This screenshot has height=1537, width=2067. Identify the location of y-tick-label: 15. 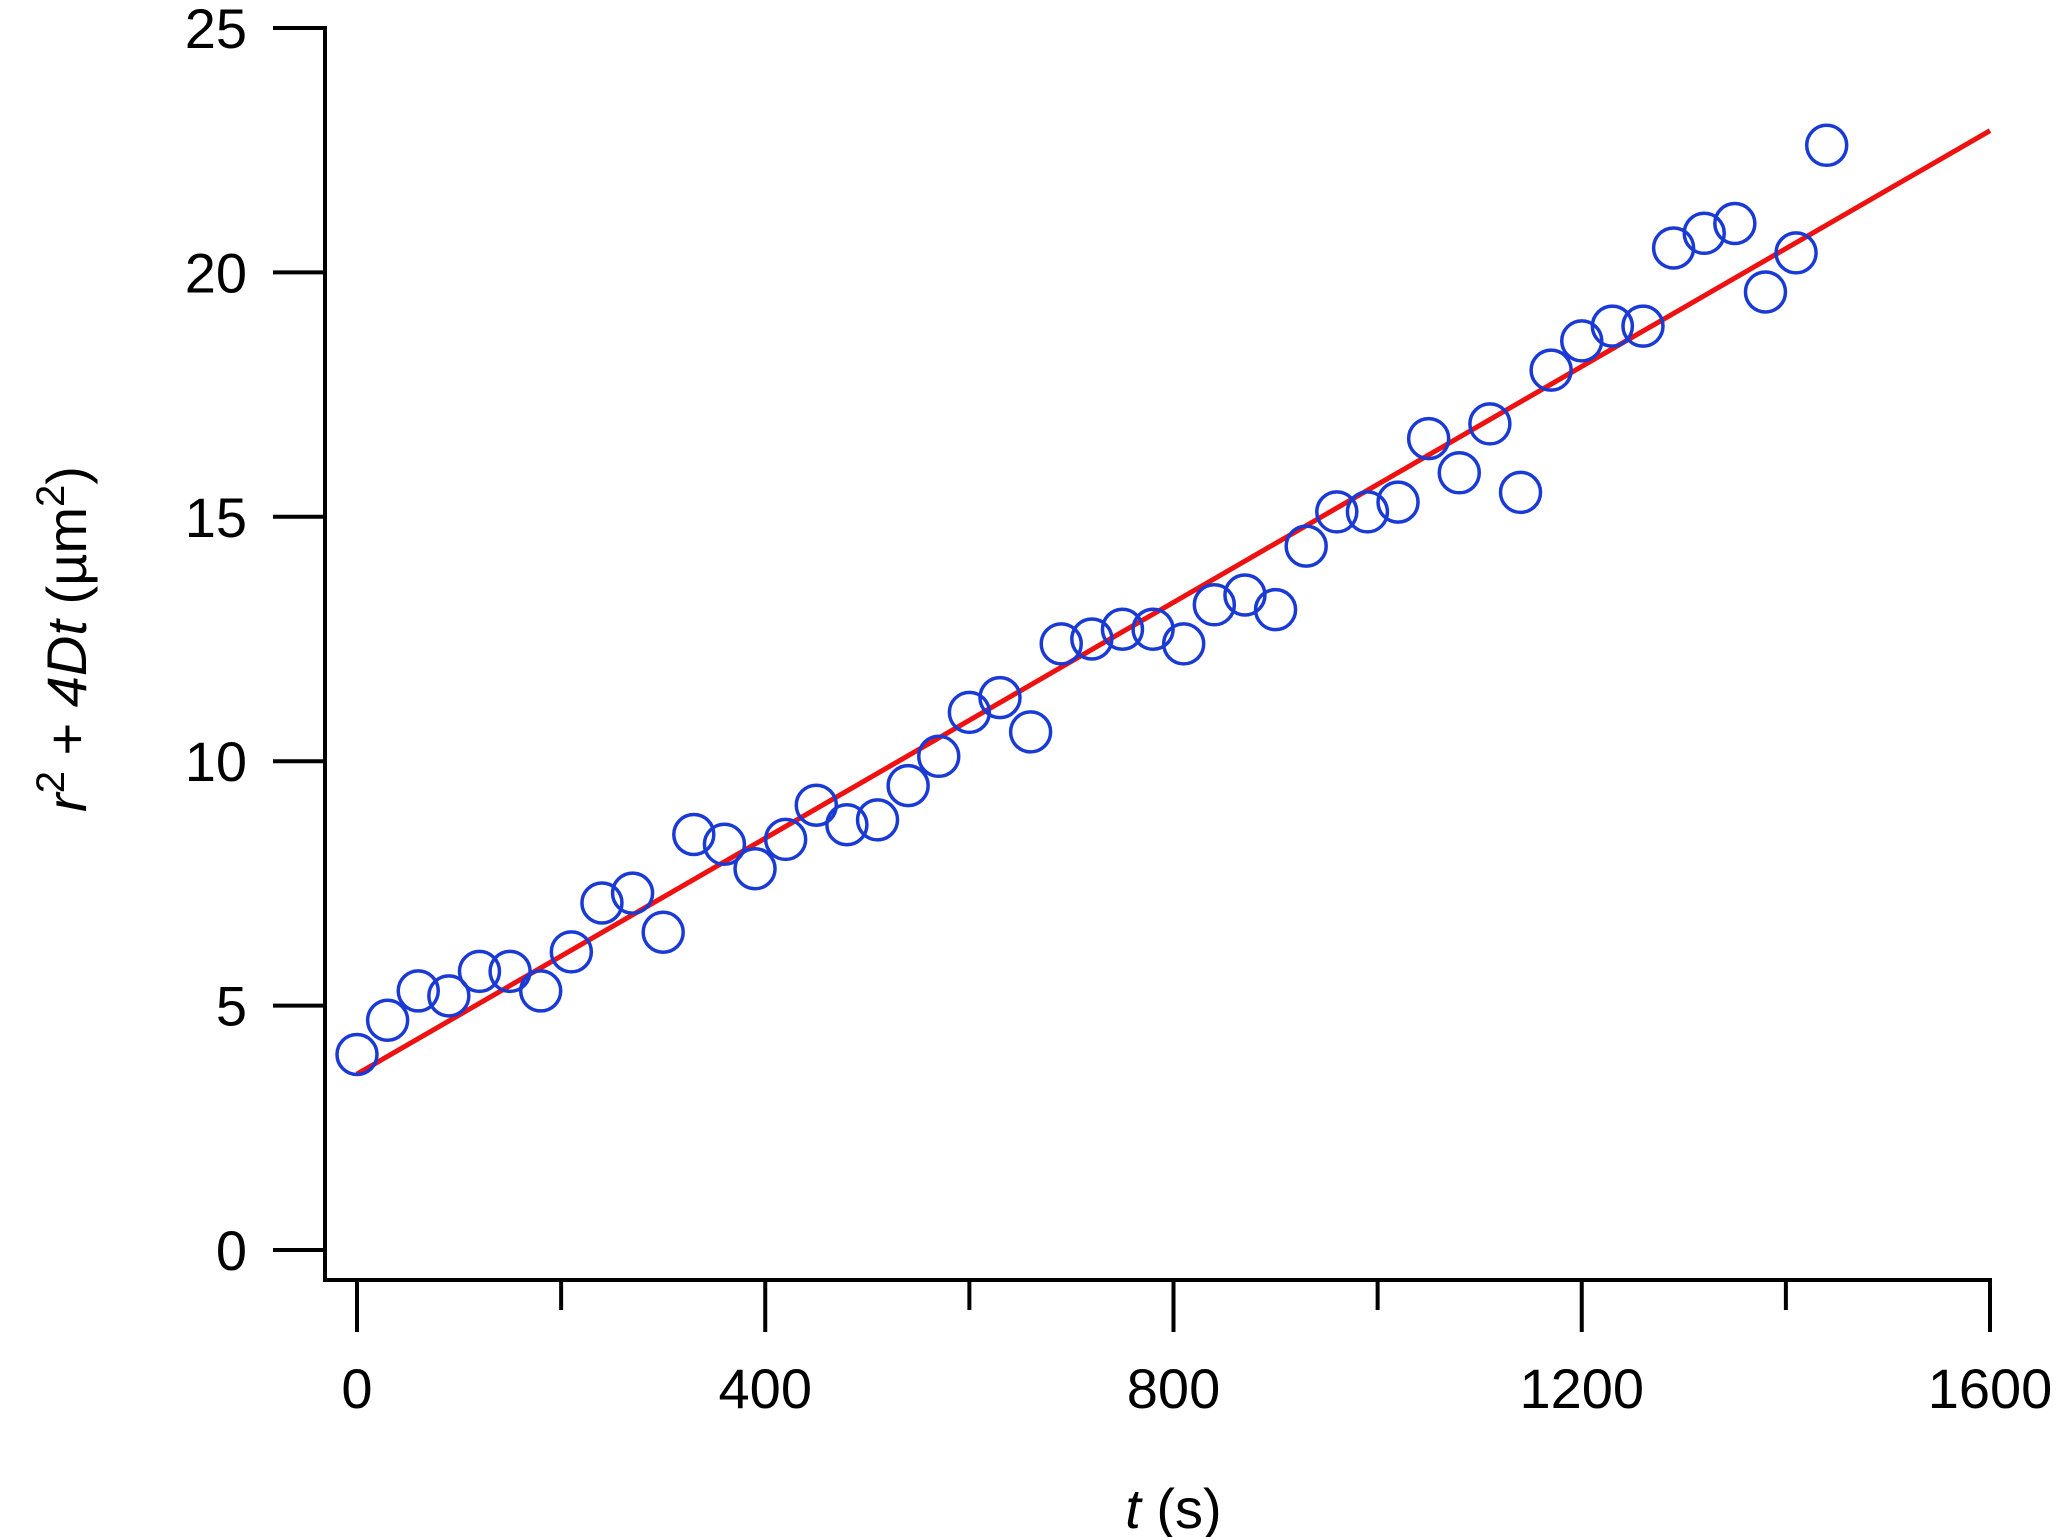
(216, 517).